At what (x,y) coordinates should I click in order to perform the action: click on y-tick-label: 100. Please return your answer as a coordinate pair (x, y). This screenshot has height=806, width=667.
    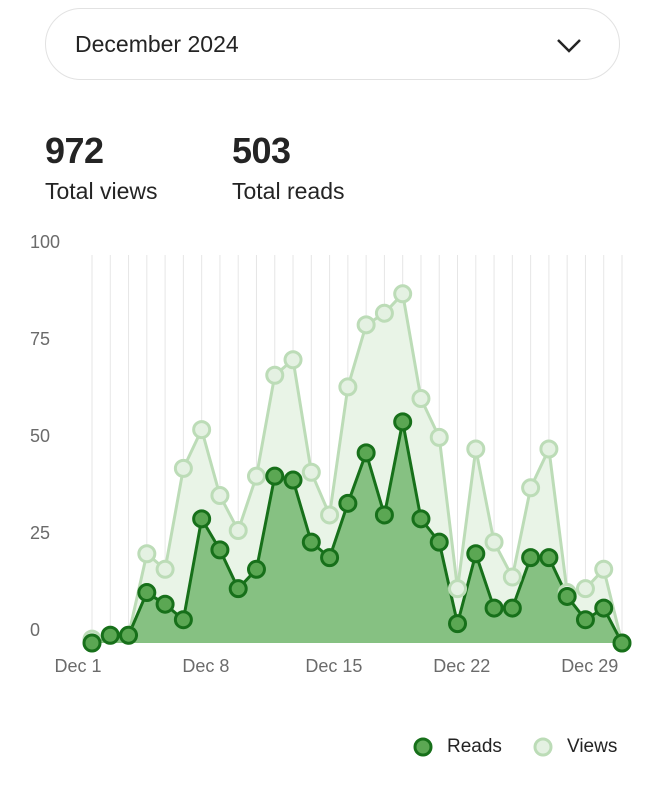
    Looking at the image, I should click on (45, 242).